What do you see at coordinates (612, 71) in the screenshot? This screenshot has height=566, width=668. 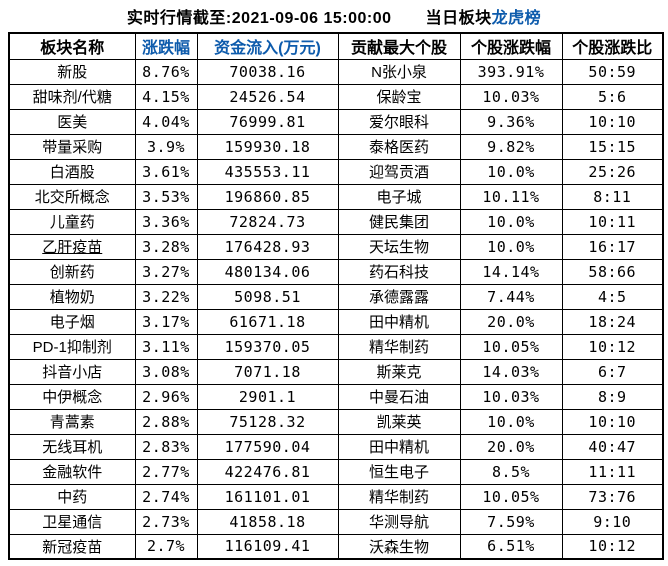 I see `up-down-ratio: 50:59` at bounding box center [612, 71].